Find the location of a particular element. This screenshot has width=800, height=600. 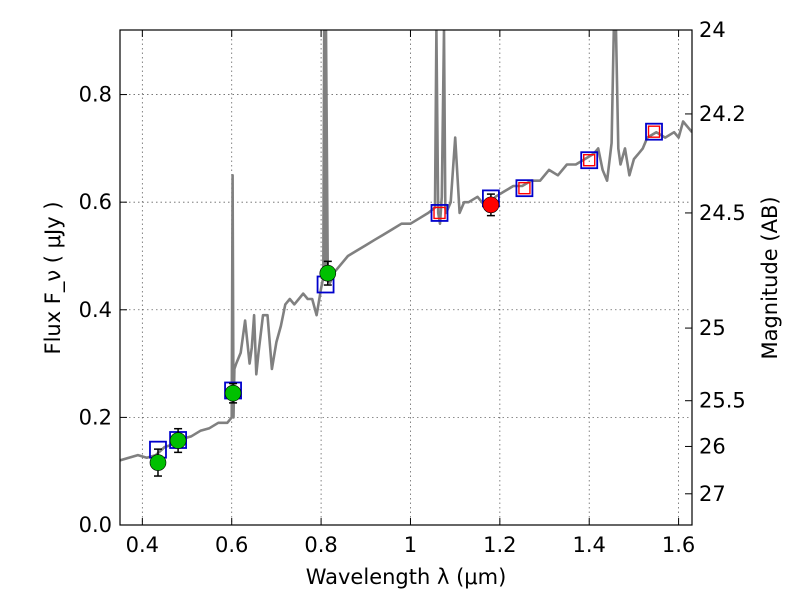

y2-tick-label: 27 is located at coordinates (712, 494).